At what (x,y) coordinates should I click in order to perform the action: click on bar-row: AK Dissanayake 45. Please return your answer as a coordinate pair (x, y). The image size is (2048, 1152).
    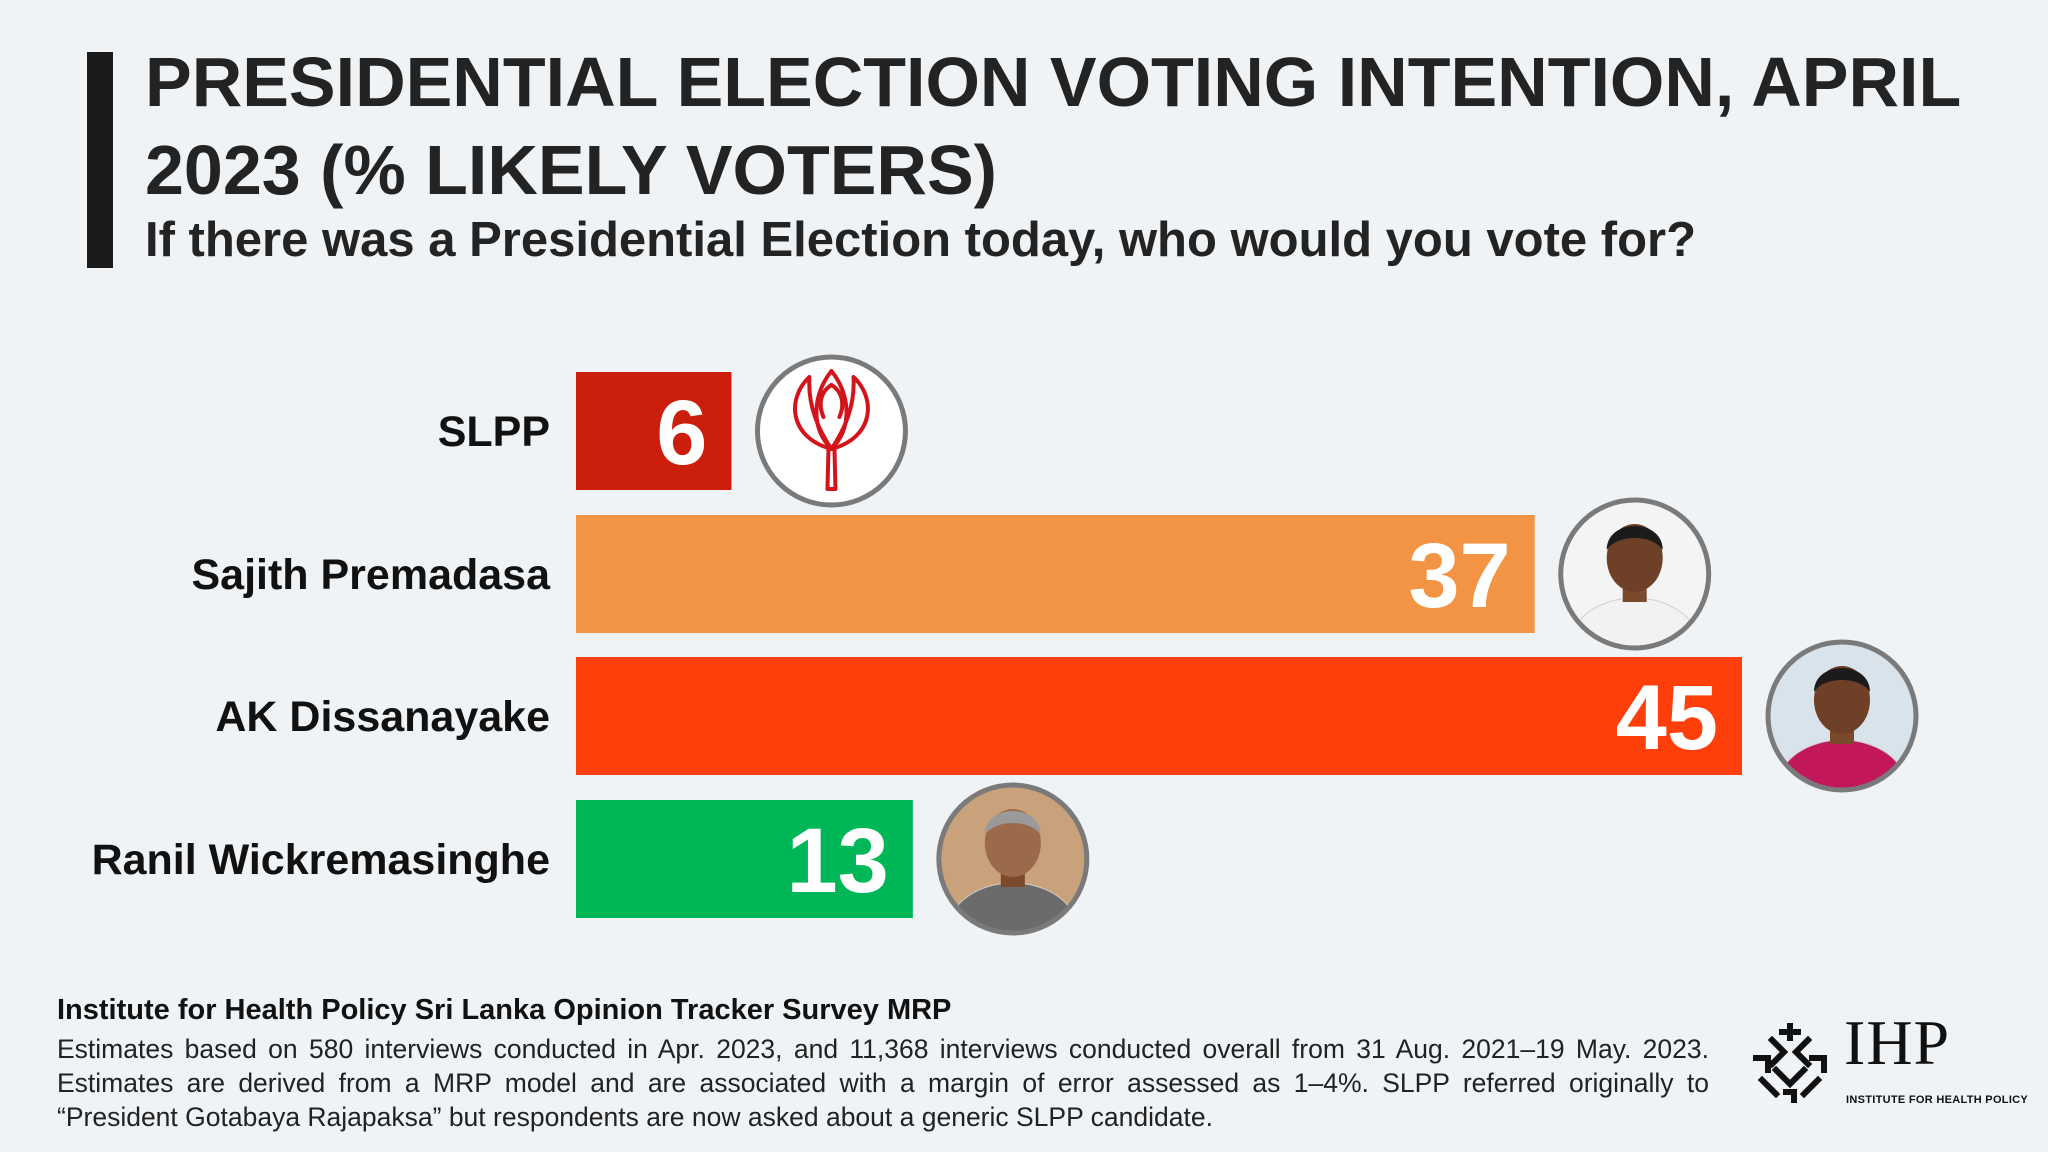
    Looking at the image, I should click on (1067, 716).